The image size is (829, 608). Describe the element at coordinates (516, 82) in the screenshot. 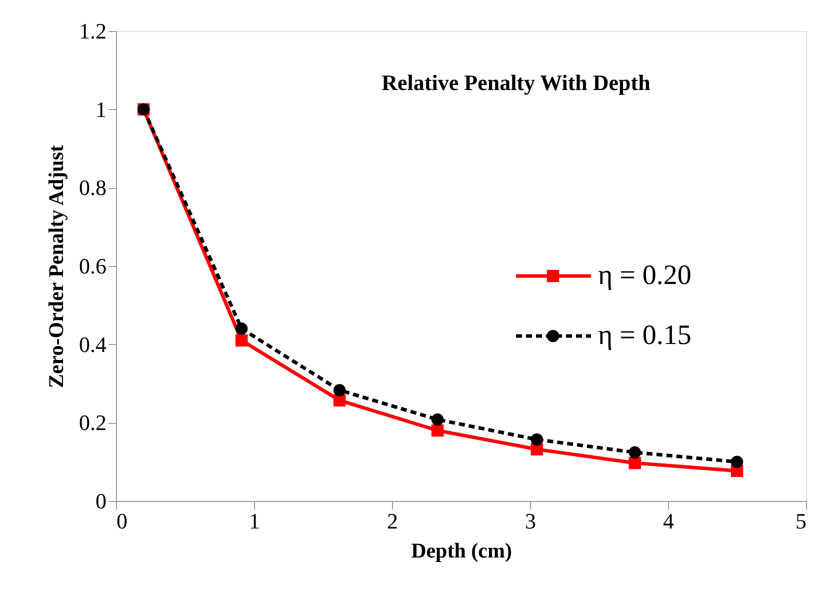

I see `text: Relative Penalty With Depth` at that location.